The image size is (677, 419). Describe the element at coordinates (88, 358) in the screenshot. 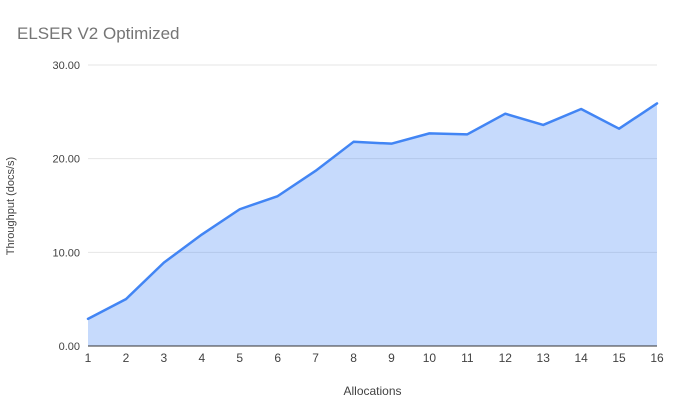

I see `x-tick-label: 1` at that location.